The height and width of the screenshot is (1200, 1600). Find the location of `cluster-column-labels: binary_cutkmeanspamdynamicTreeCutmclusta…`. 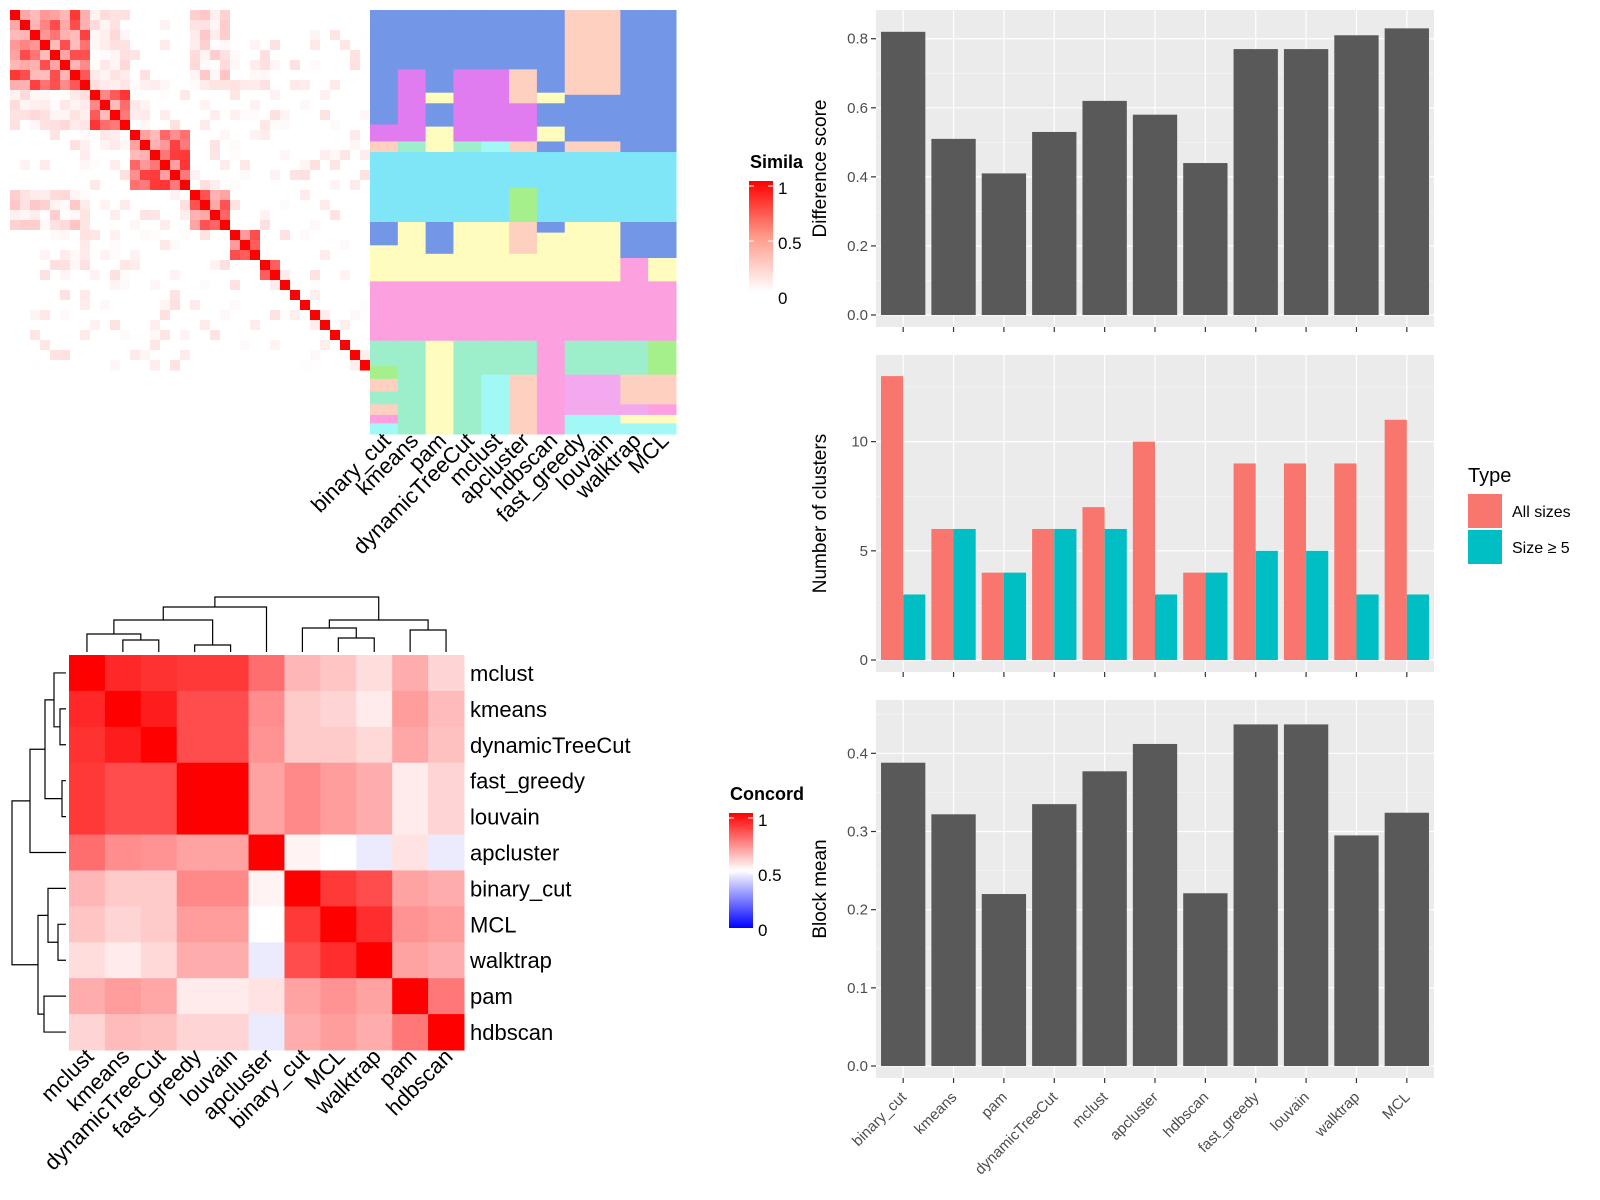

cluster-column-labels: binary_cutkmeanspamdynamicTreeCutmclusta… is located at coordinates (490, 493).